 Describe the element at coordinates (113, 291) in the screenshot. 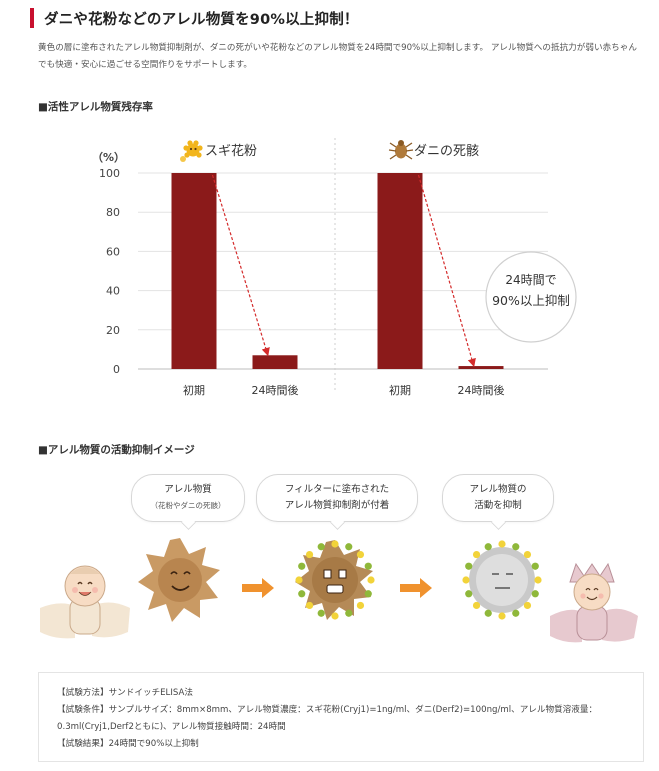

I see `y-tick-label: 40` at that location.